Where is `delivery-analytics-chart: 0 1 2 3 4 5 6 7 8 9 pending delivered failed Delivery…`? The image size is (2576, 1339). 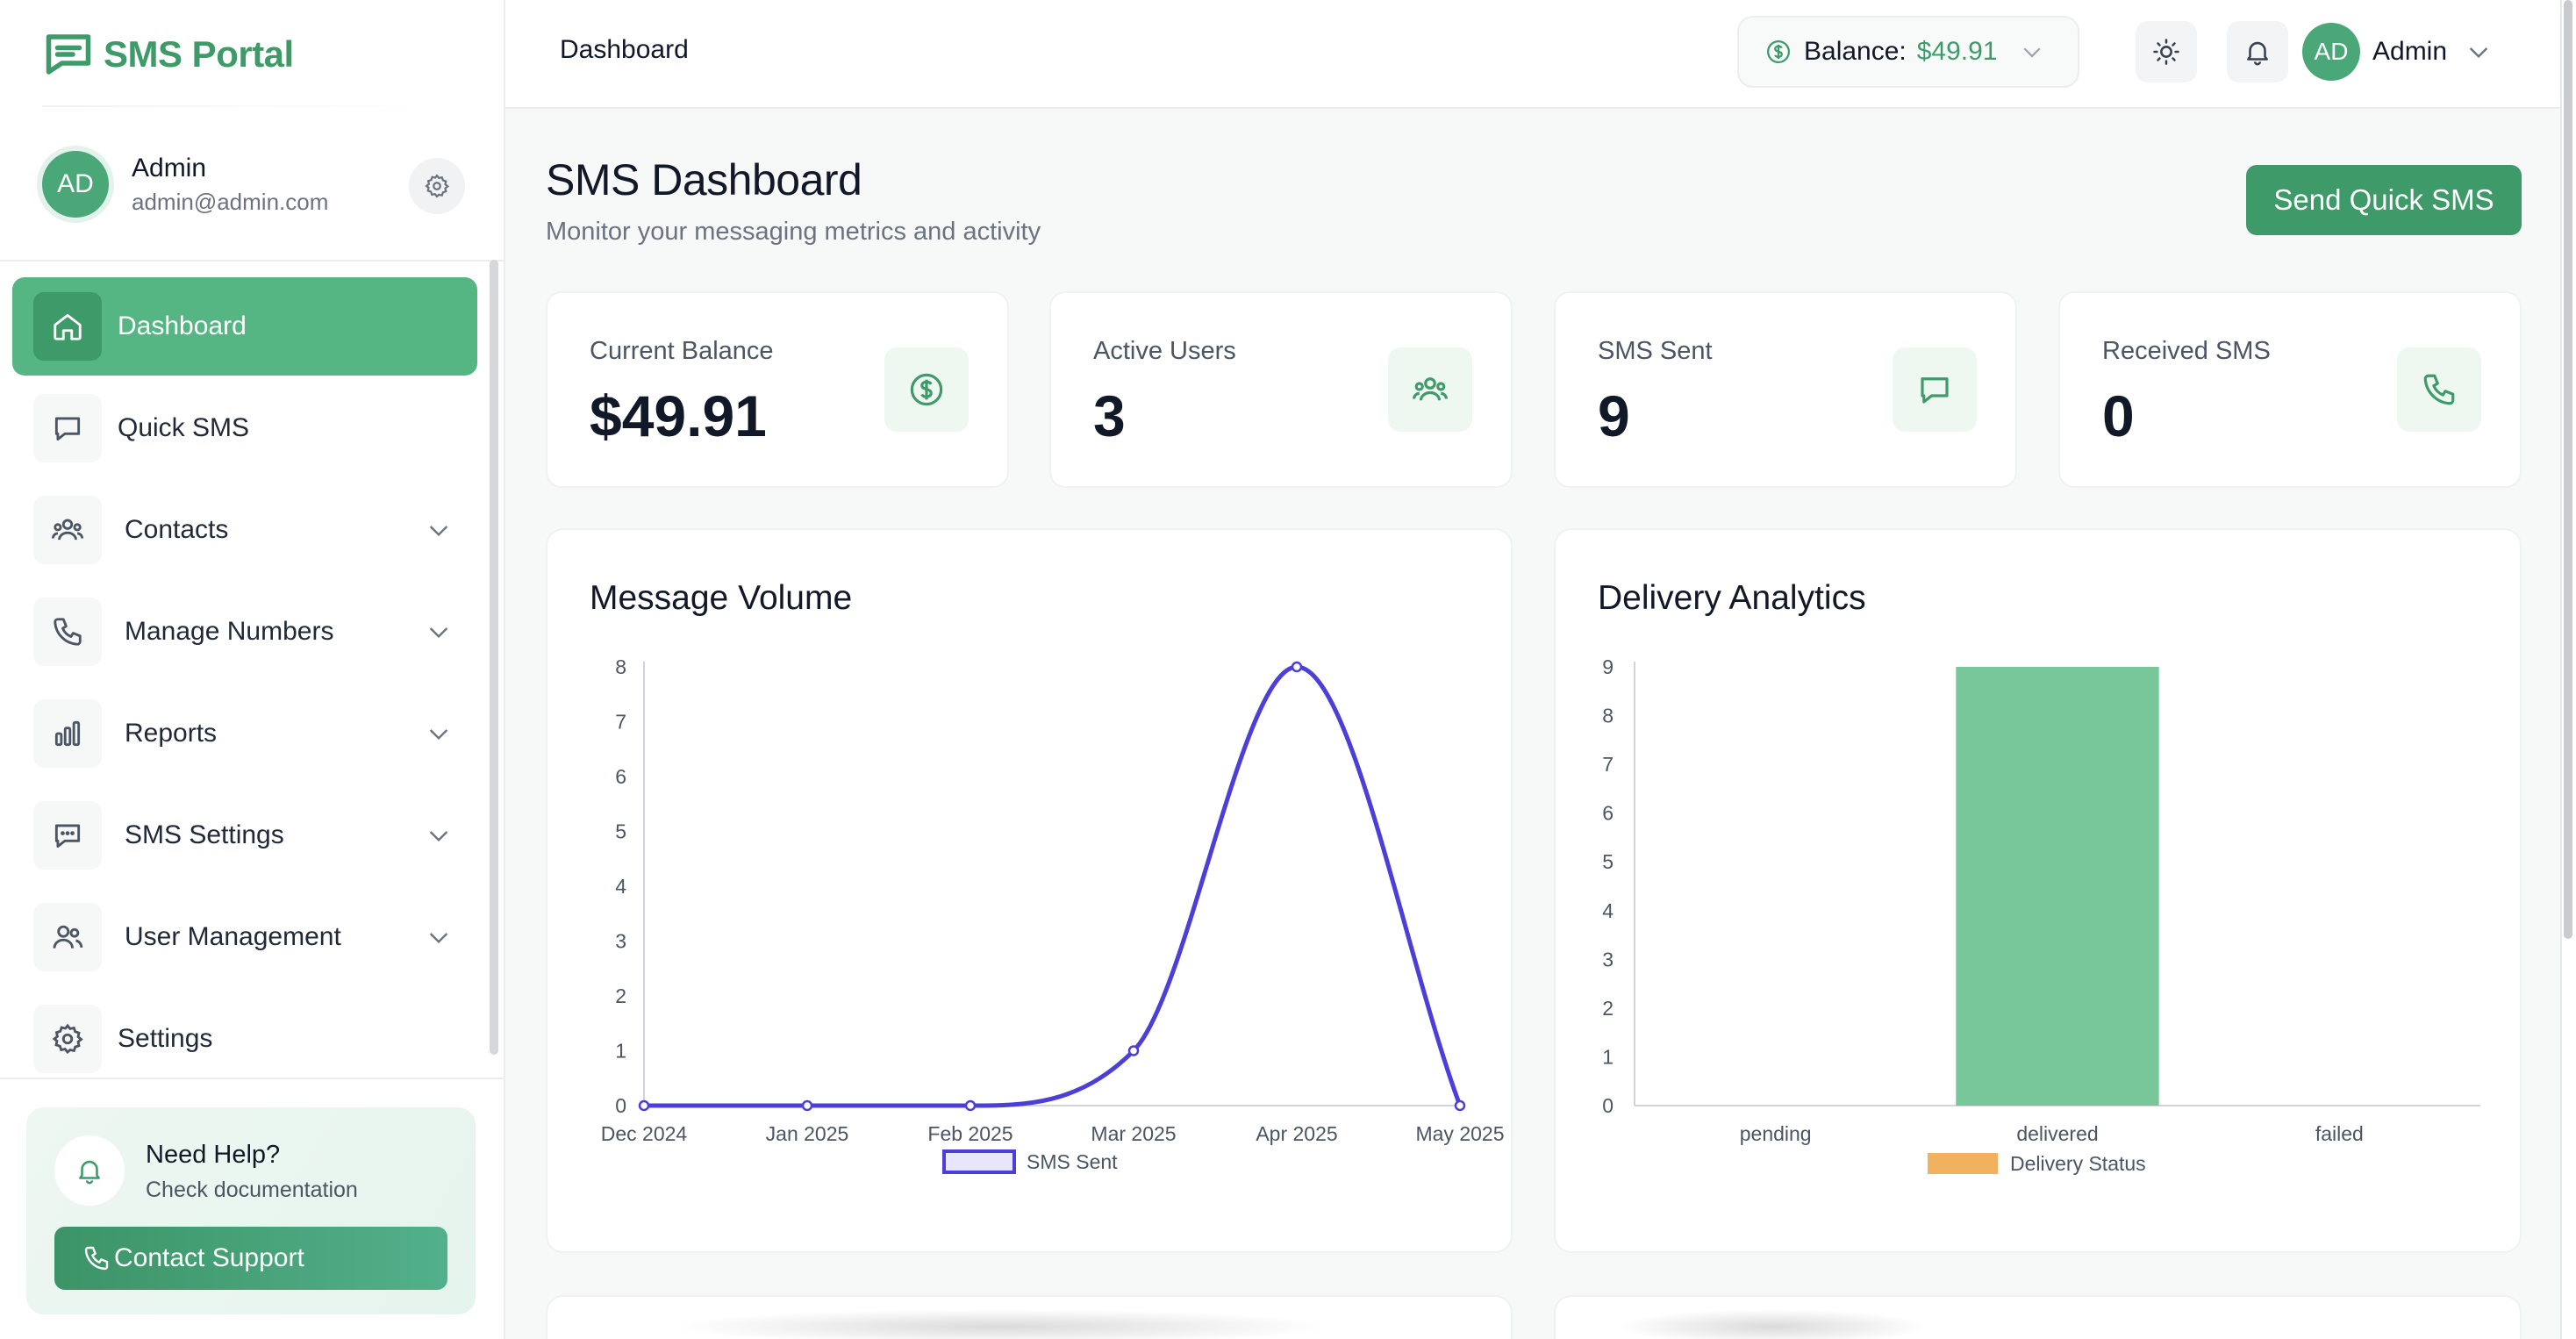 delivery-analytics-chart: 0 1 2 3 4 5 6 7 8 9 pending delivered failed Delivery… is located at coordinates (2041, 915).